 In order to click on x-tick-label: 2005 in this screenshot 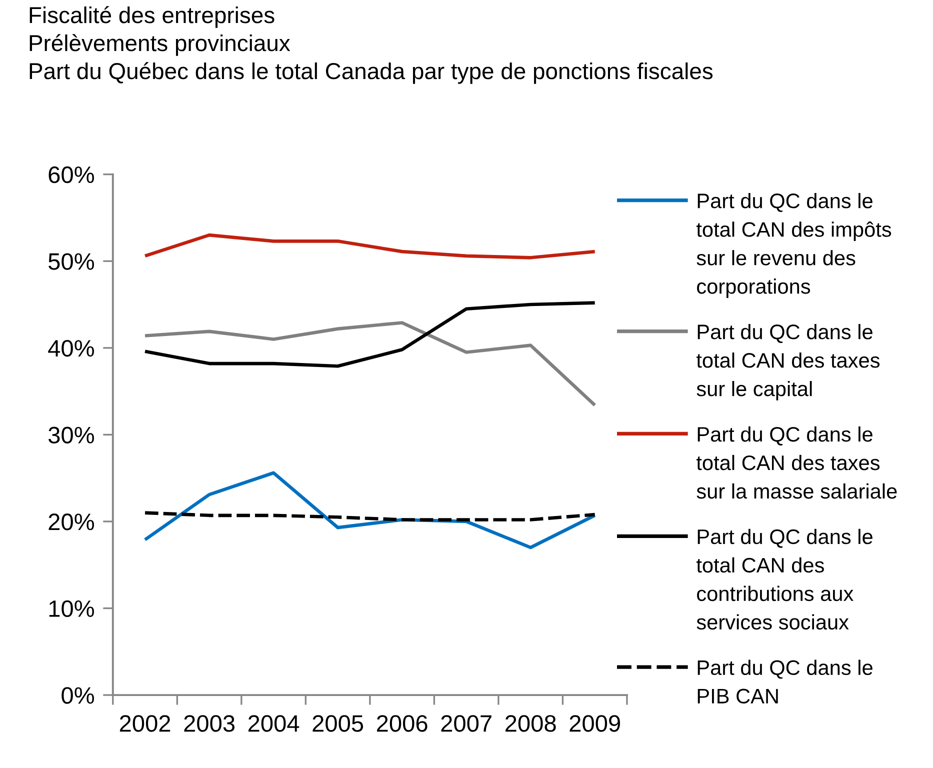, I will do `click(338, 723)`.